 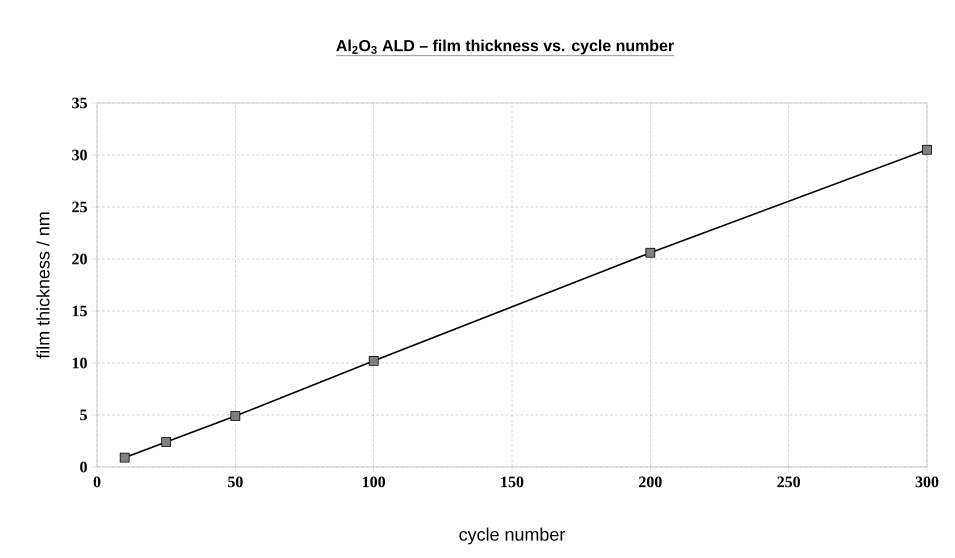 What do you see at coordinates (79, 259) in the screenshot?
I see `y-tick-label: 20` at bounding box center [79, 259].